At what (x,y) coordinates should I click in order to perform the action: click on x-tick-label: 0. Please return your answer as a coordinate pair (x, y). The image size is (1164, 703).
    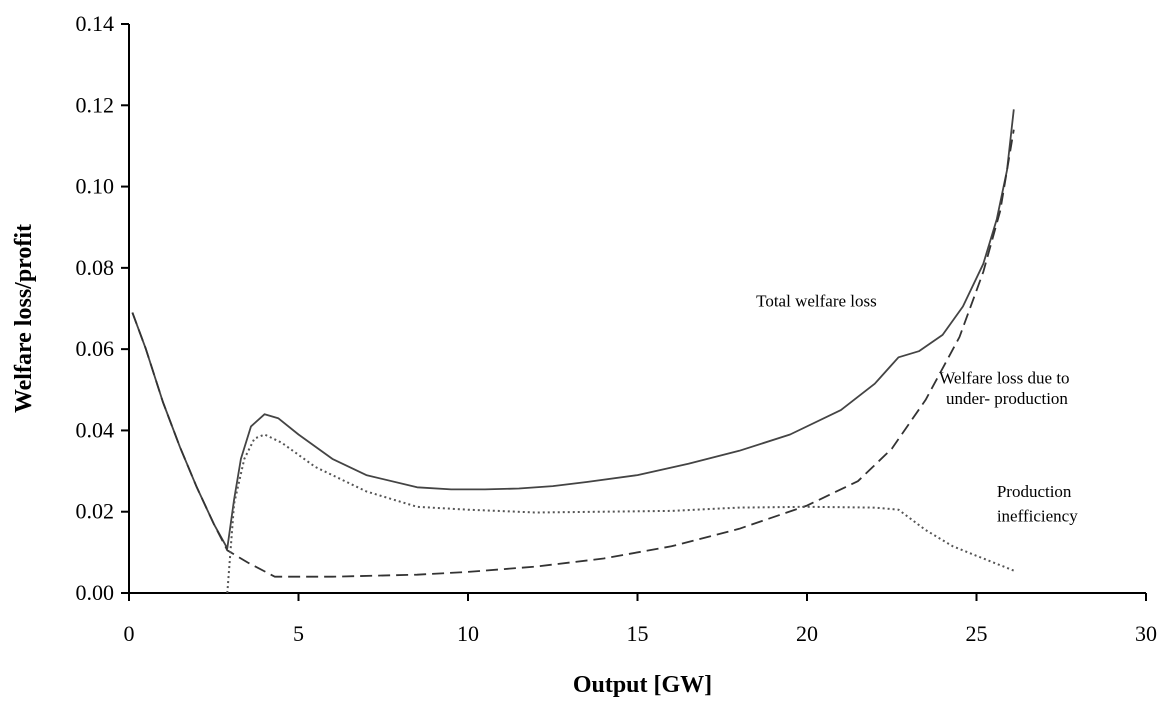
    Looking at the image, I should click on (129, 633).